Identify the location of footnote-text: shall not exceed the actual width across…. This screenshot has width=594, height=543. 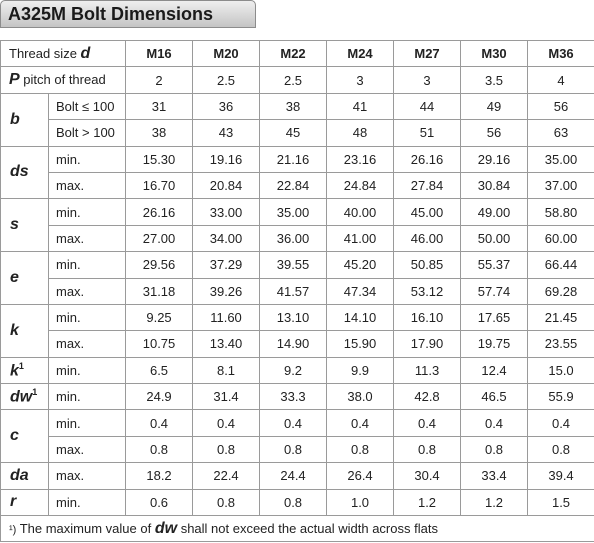
(309, 528).